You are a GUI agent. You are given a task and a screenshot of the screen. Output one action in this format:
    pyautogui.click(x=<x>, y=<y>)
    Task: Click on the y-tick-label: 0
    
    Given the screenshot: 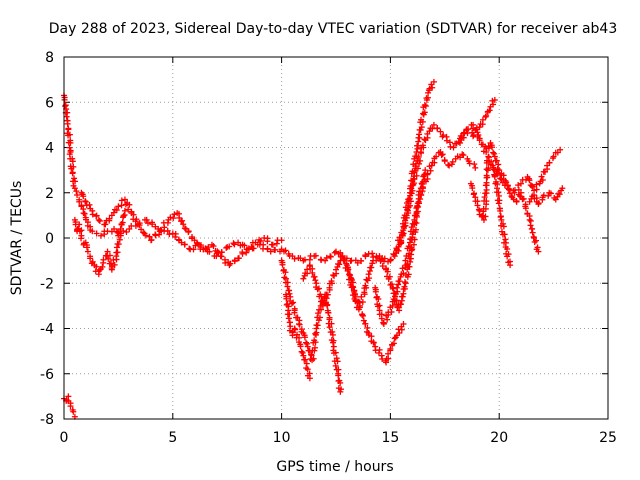 What is the action you would take?
    pyautogui.click(x=49, y=239)
    